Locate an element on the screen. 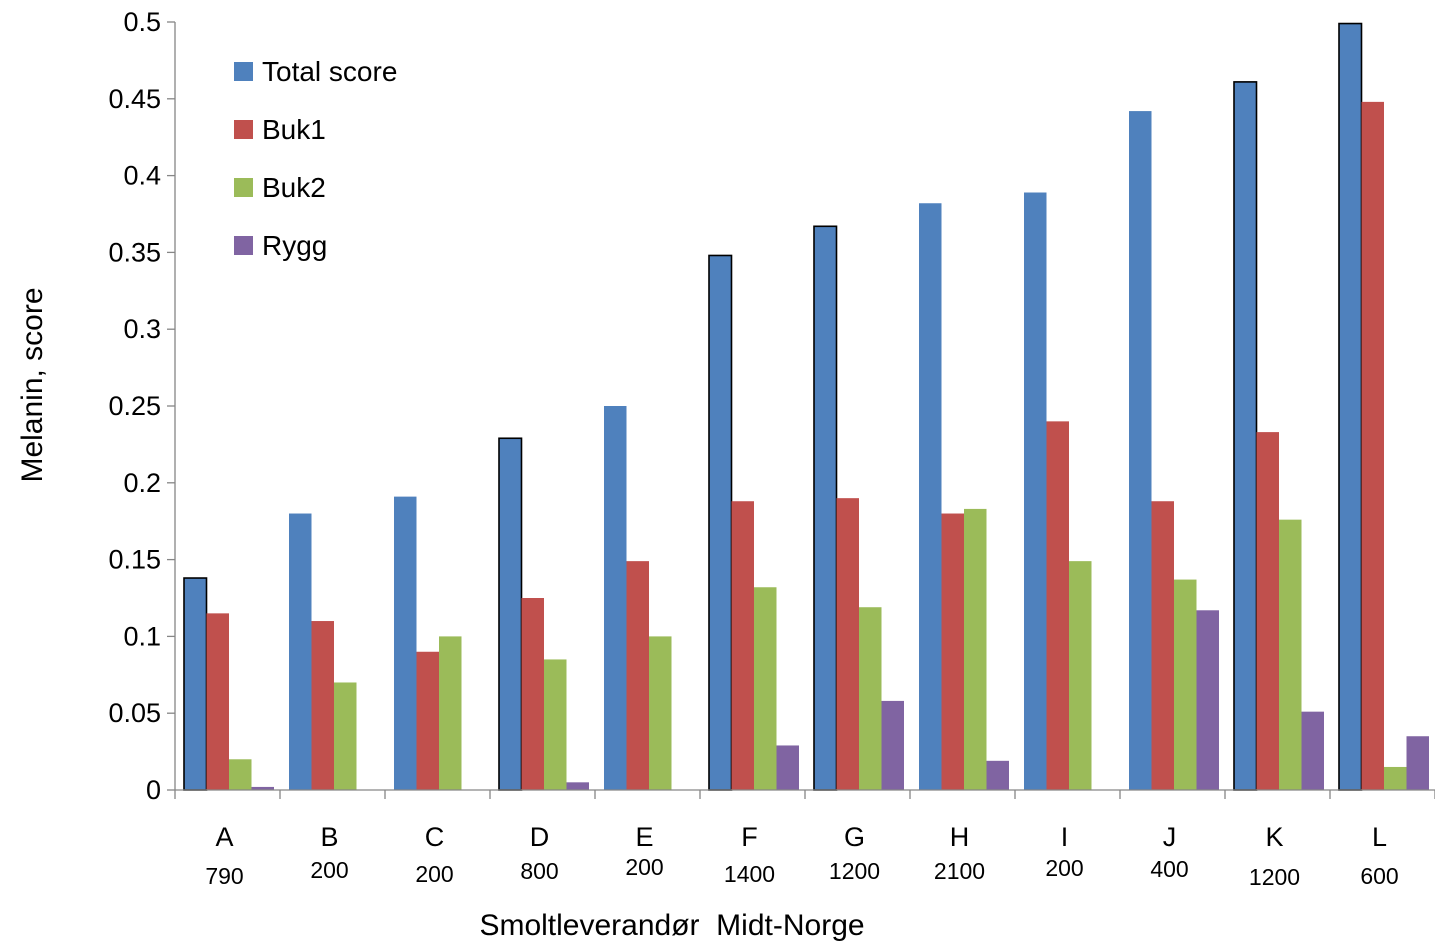  legend: Total score Buk1 Buk2 Rygg is located at coordinates (315, 158).